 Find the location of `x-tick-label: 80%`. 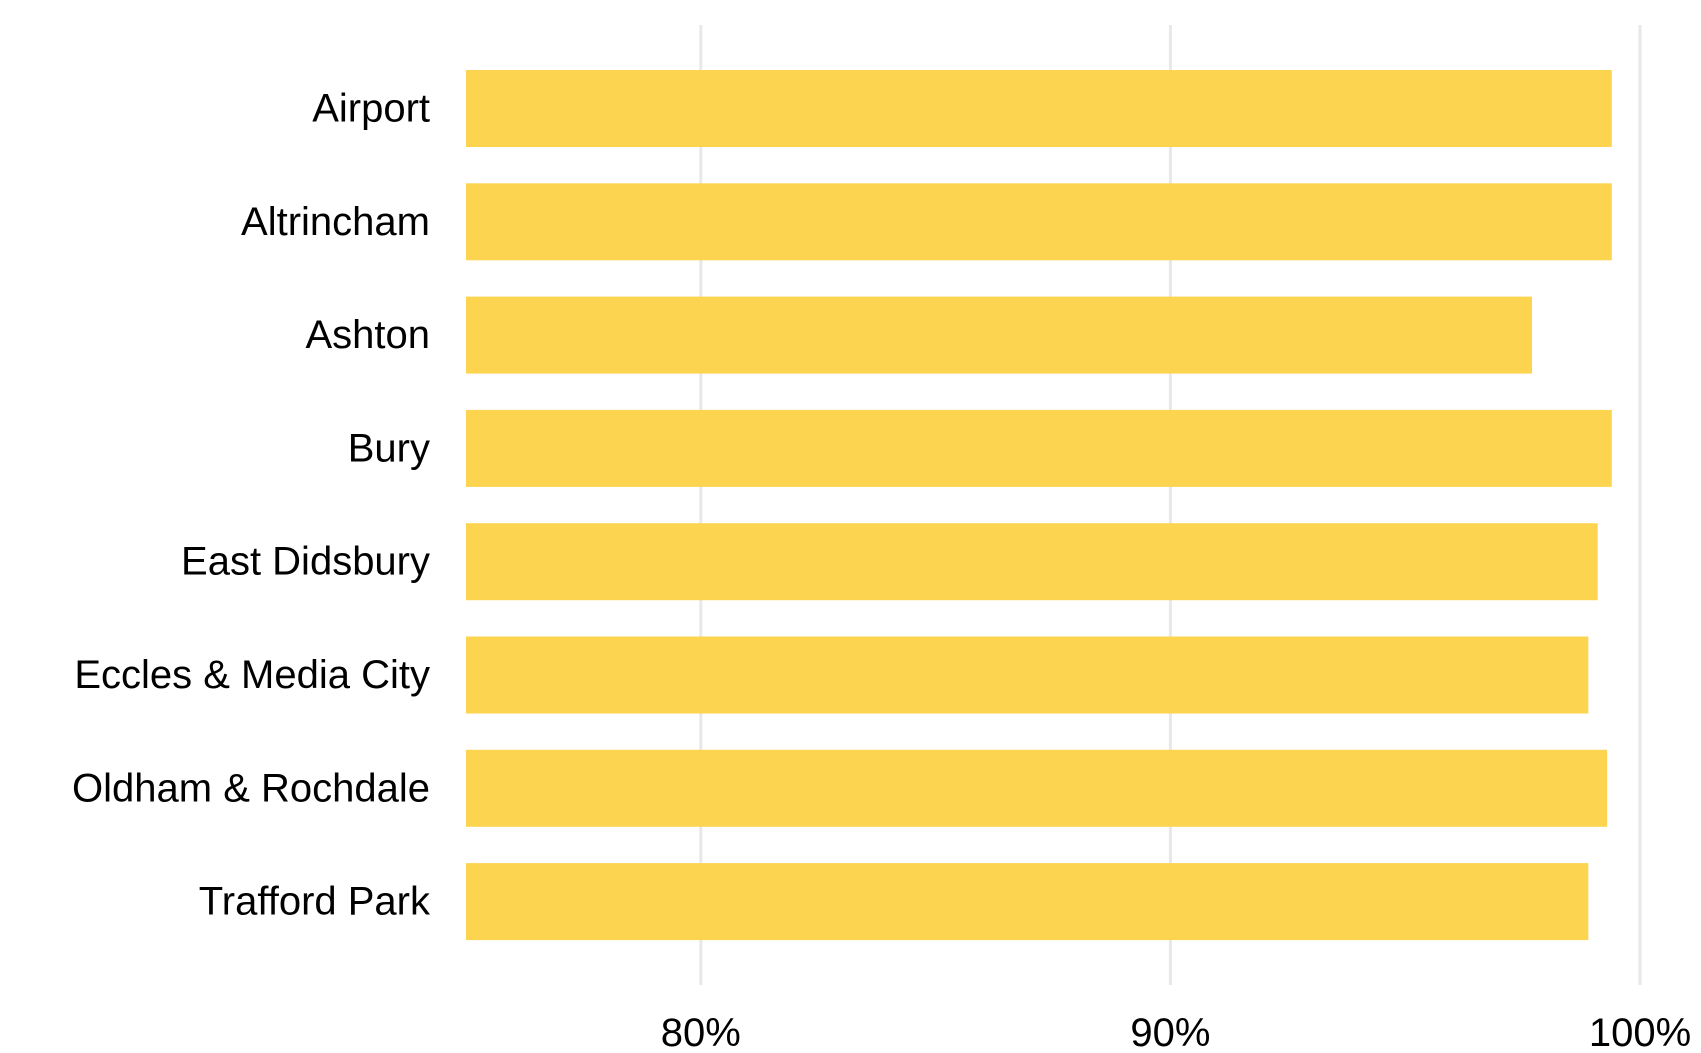

x-tick-label: 80% is located at coordinates (701, 1032).